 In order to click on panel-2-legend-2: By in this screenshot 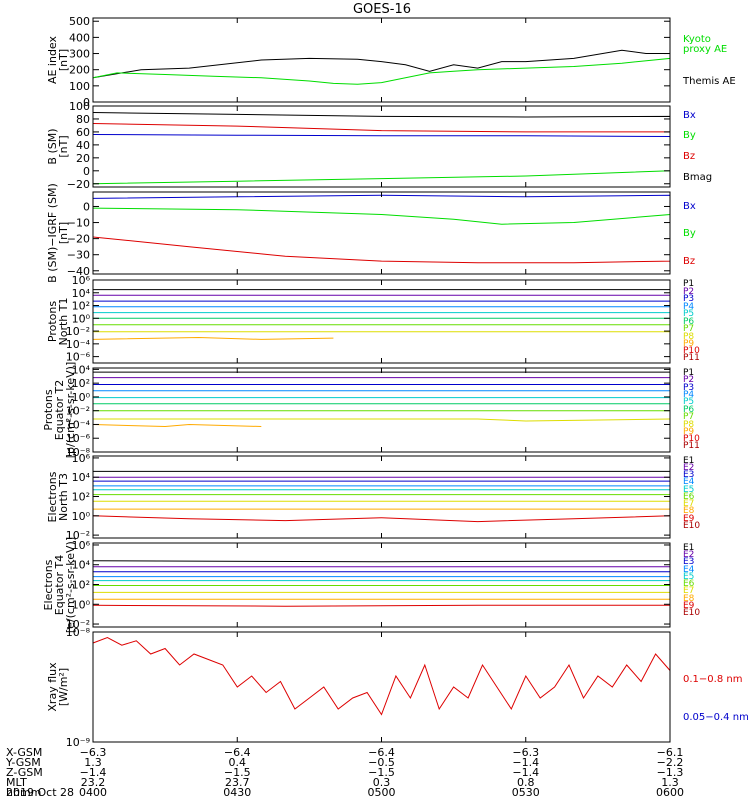, I will do `click(689, 135)`.